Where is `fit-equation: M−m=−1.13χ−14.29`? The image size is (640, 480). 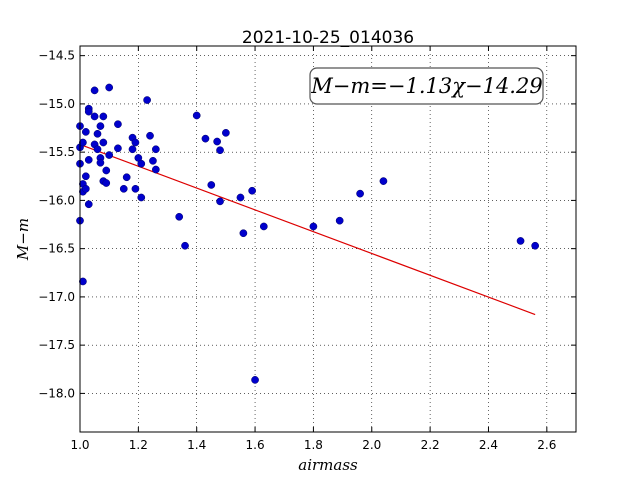 fit-equation: M−m=−1.13χ−14.29 is located at coordinates (426, 86).